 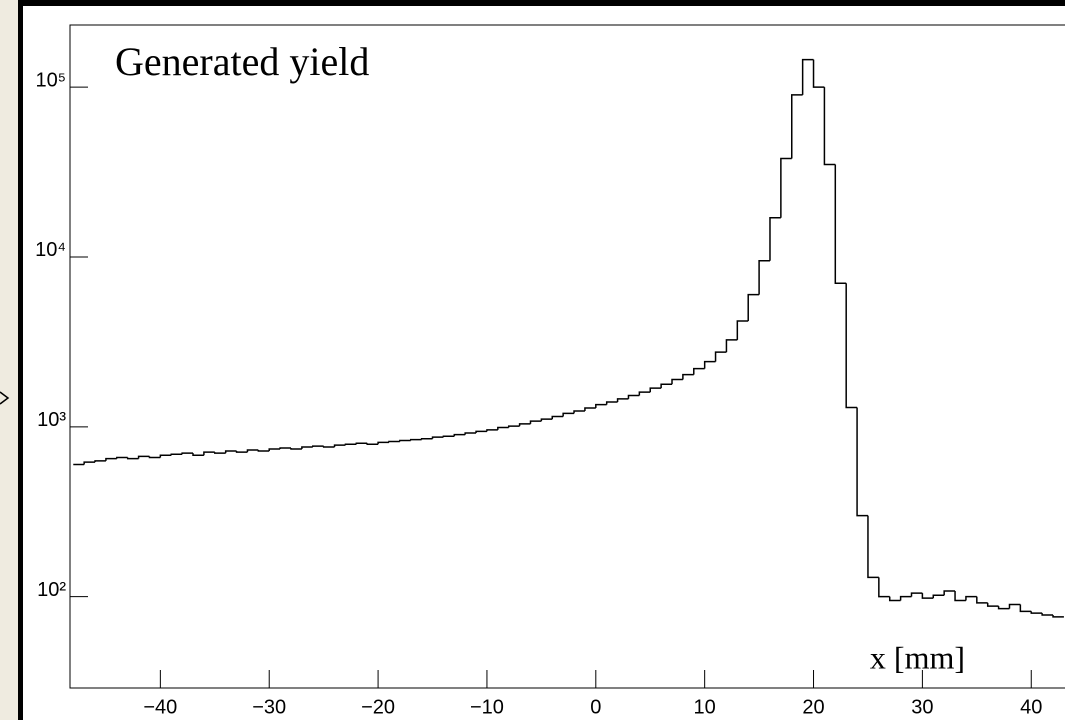 I want to click on x-tick-label: 40, so click(x=1031, y=707).